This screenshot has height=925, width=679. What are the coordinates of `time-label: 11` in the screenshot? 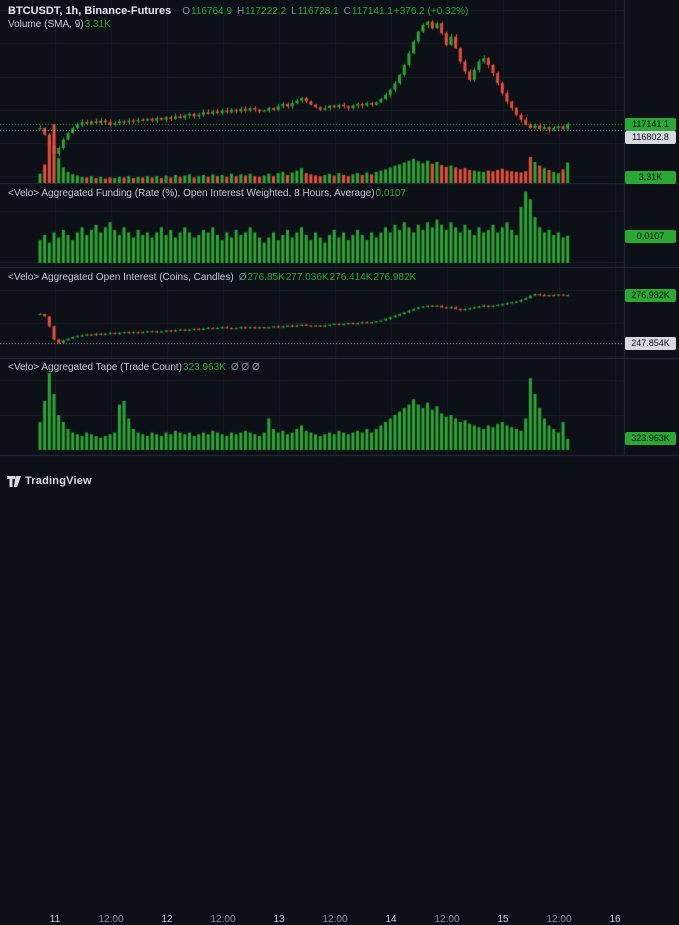 It's located at (55, 919).